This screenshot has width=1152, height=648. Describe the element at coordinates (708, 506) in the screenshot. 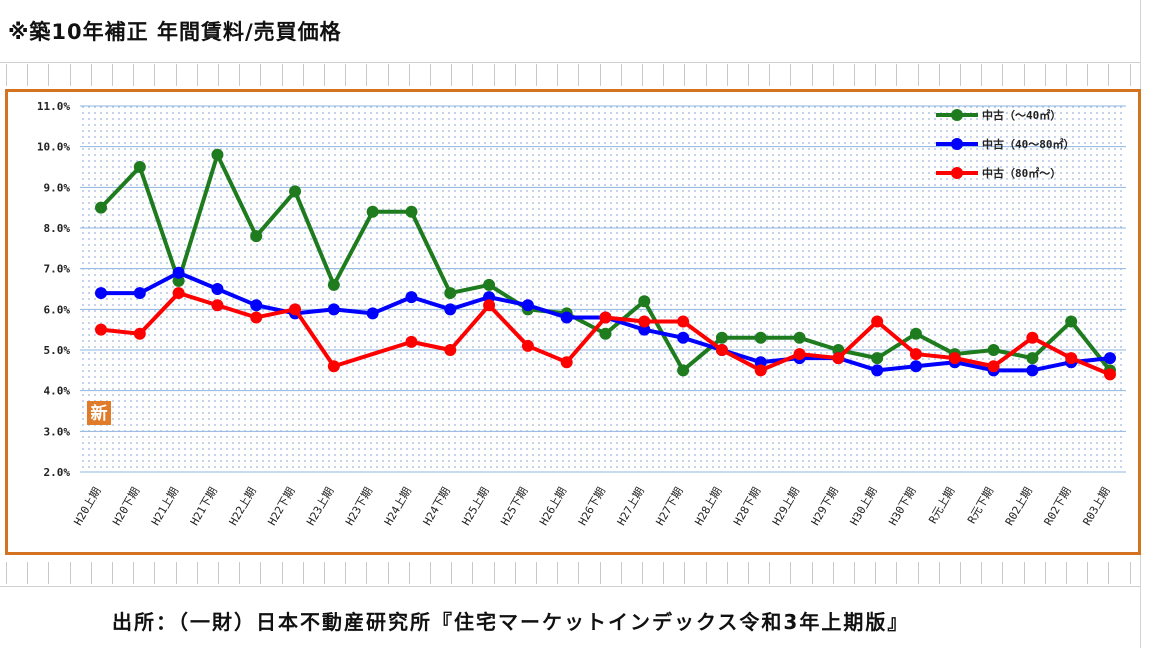

I see `x-tick-label: H28上期` at that location.